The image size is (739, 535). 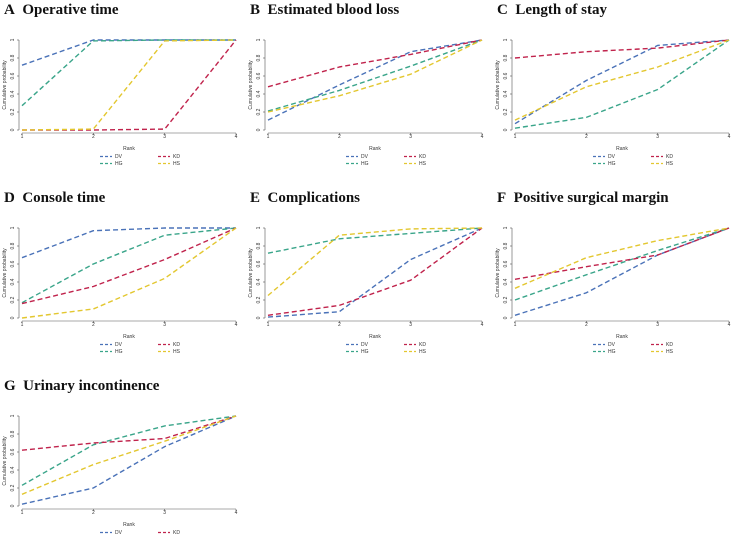 What do you see at coordinates (324, 10) in the screenshot?
I see `panel-b-title: B Estimated blood loss` at bounding box center [324, 10].